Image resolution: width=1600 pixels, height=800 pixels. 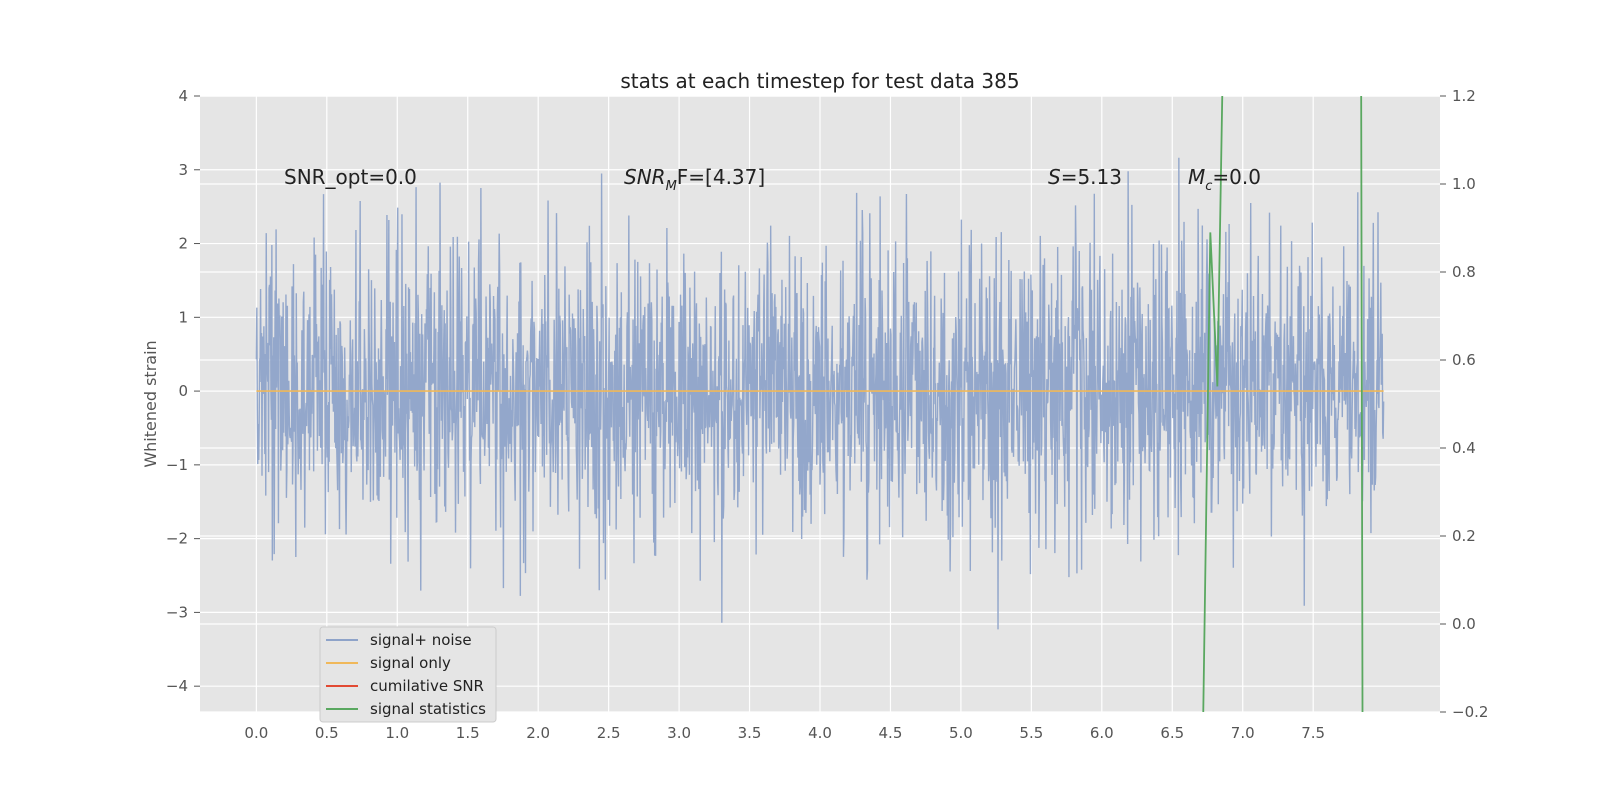 What do you see at coordinates (256, 733) in the screenshot?
I see `x-tick-label: 0.0` at bounding box center [256, 733].